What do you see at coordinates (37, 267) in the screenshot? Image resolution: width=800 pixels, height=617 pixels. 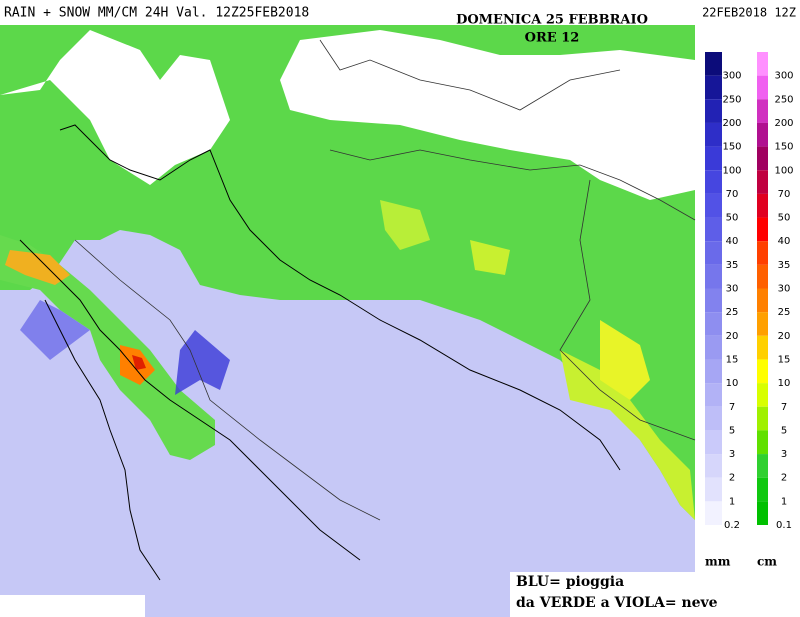 I see `snow-orange` at bounding box center [37, 267].